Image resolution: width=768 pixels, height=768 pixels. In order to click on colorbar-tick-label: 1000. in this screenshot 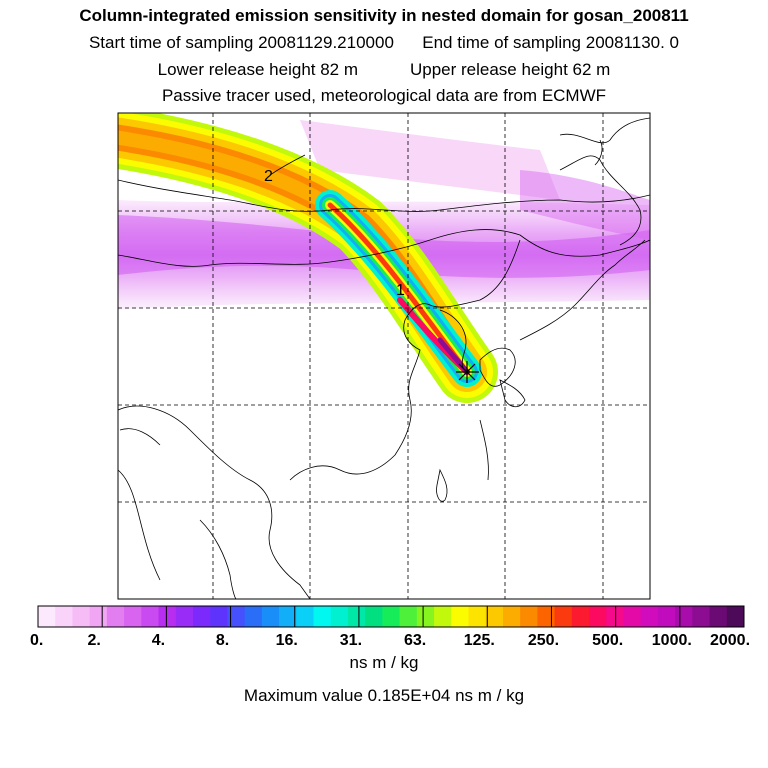, I will do `click(672, 640)`.